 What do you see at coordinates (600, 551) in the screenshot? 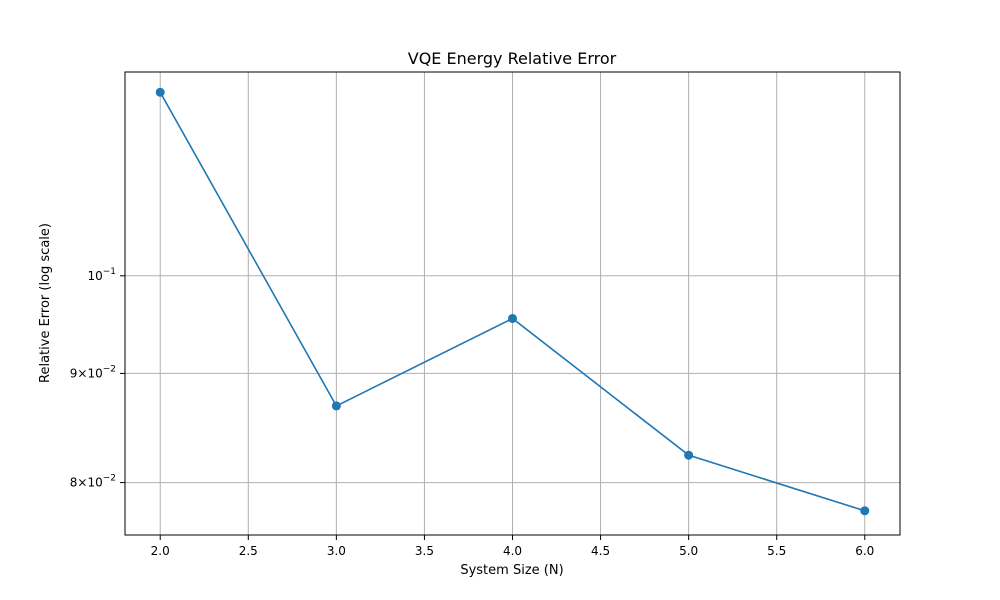
I see `x-tick-label: 4.5` at bounding box center [600, 551].